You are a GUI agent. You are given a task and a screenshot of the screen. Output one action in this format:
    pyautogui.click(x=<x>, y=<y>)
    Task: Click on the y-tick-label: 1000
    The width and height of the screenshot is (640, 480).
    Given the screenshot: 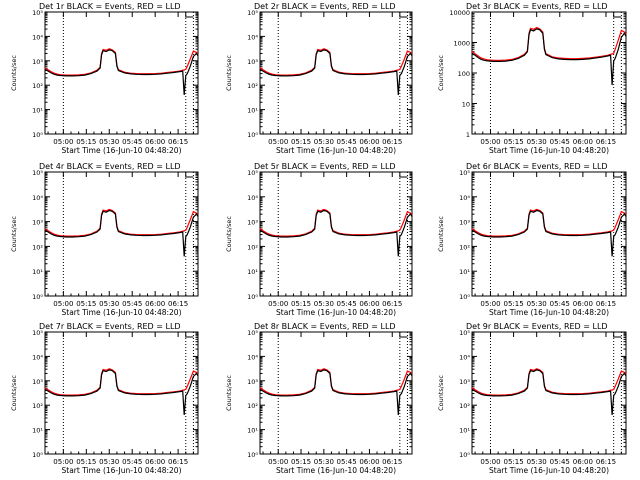 What is the action you would take?
    pyautogui.click(x=461, y=44)
    